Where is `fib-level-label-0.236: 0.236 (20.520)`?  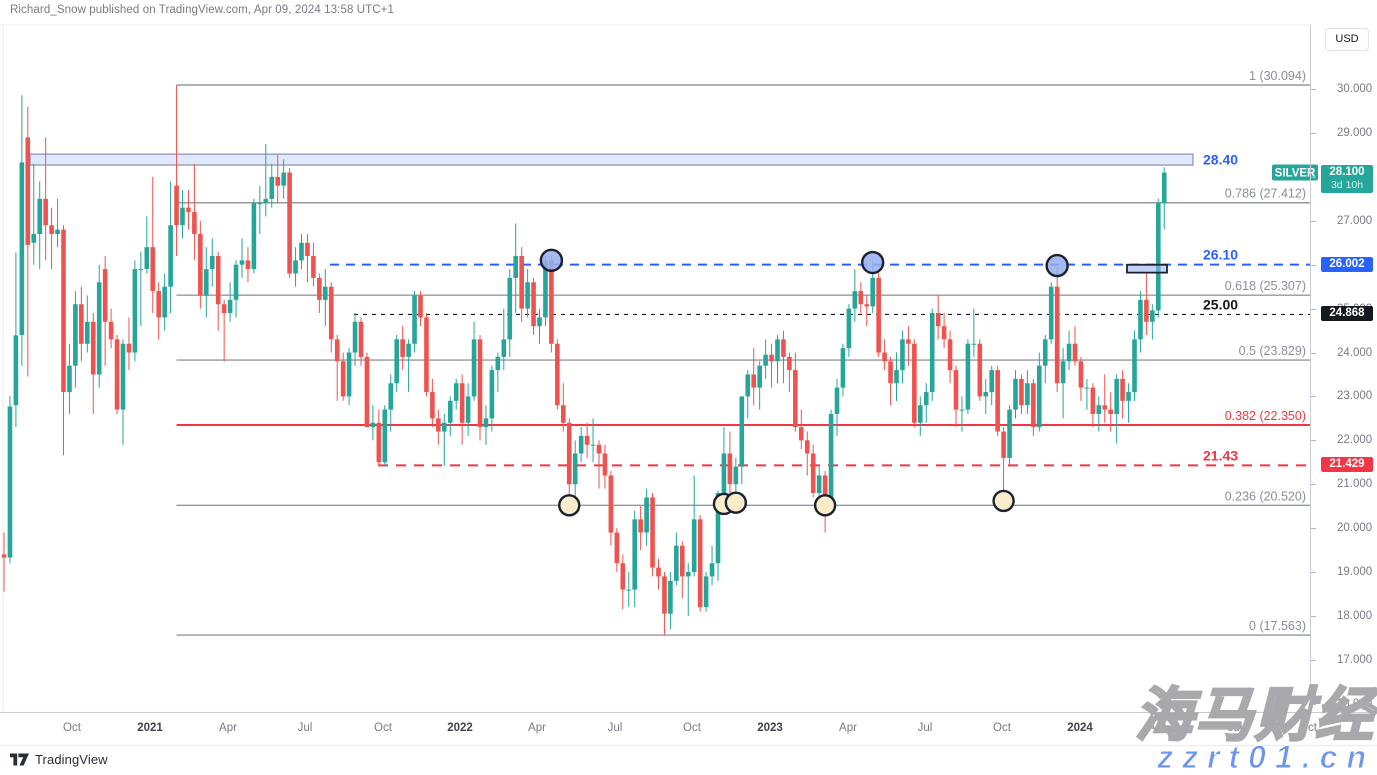
fib-level-label-0.236: 0.236 (20.520) is located at coordinates (1265, 496).